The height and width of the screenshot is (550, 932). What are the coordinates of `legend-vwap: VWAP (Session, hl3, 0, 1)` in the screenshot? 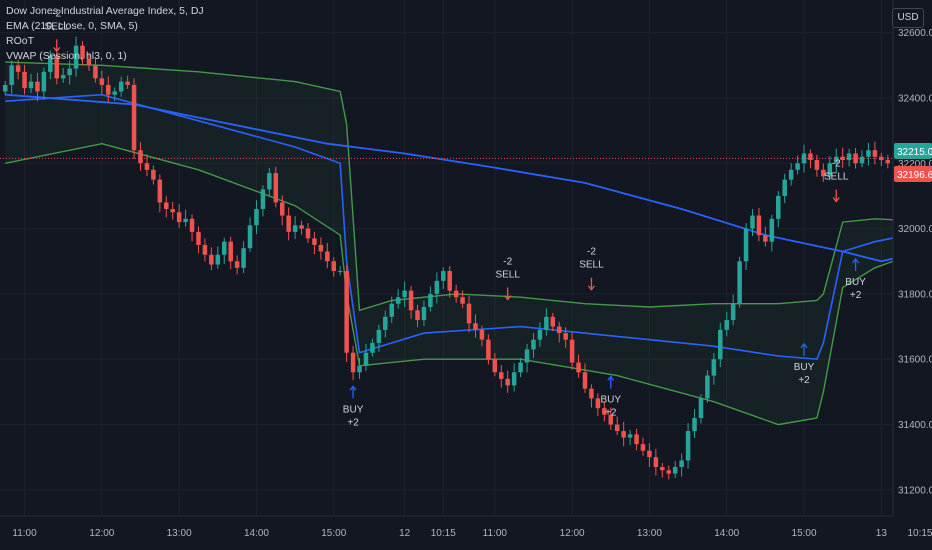 It's located at (66, 56).